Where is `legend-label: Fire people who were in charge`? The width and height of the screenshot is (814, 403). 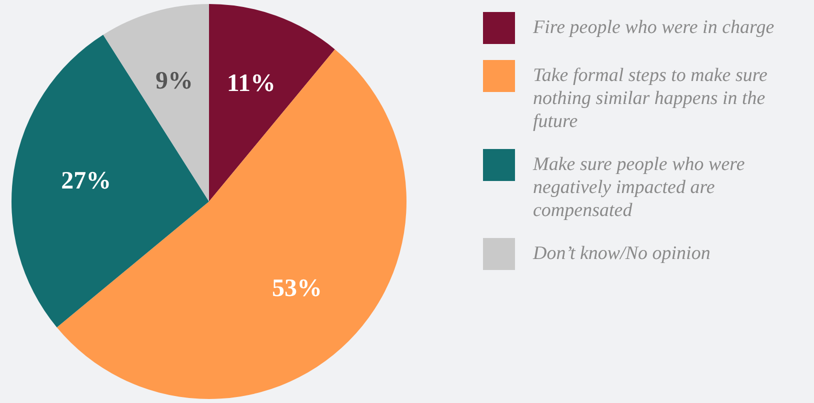
legend-label: Fire people who were in charge is located at coordinates (654, 27).